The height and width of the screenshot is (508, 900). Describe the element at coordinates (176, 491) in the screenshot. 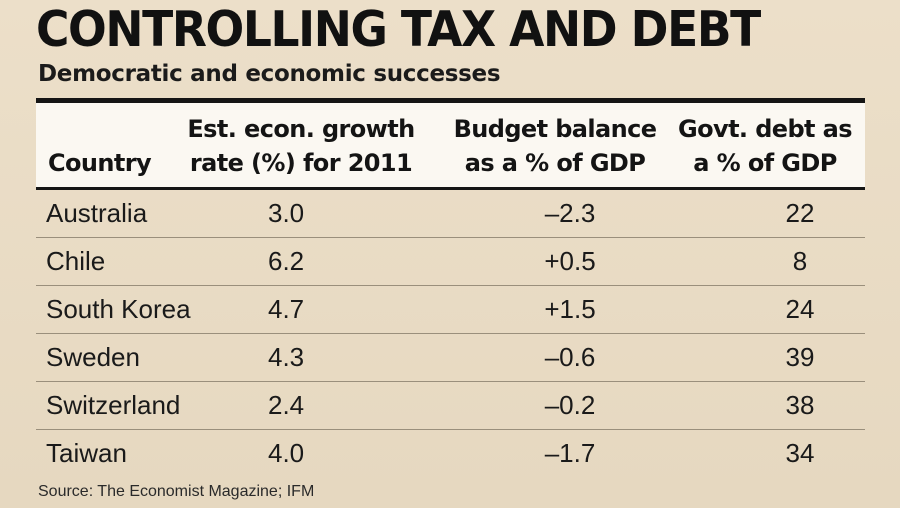

I see `source-note: Source: The Economist Magazine; IFM` at that location.